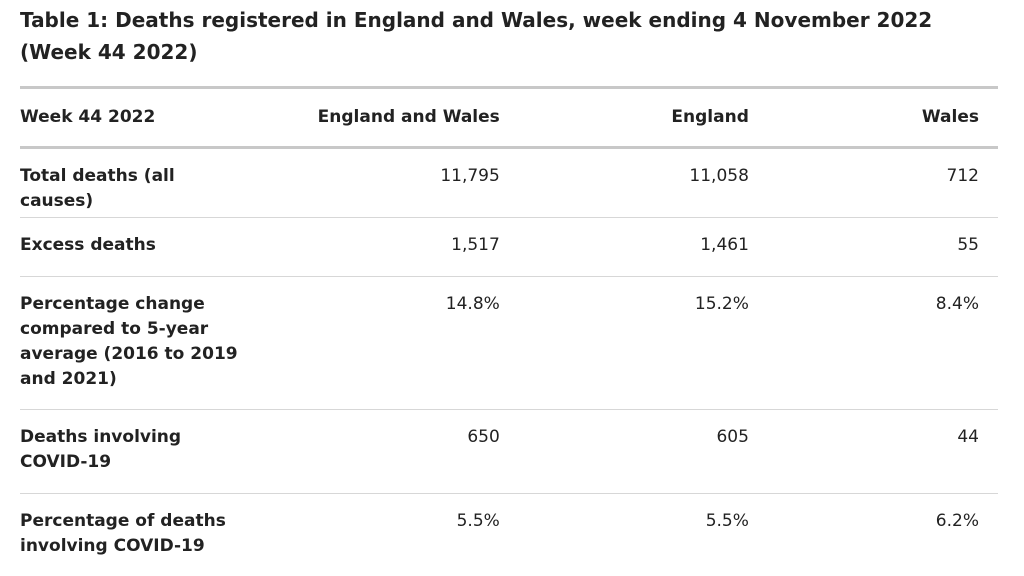 Image resolution: width=1024 pixels, height=576 pixels. Describe the element at coordinates (873, 182) in the screenshot. I see `cell-wales: 712` at that location.